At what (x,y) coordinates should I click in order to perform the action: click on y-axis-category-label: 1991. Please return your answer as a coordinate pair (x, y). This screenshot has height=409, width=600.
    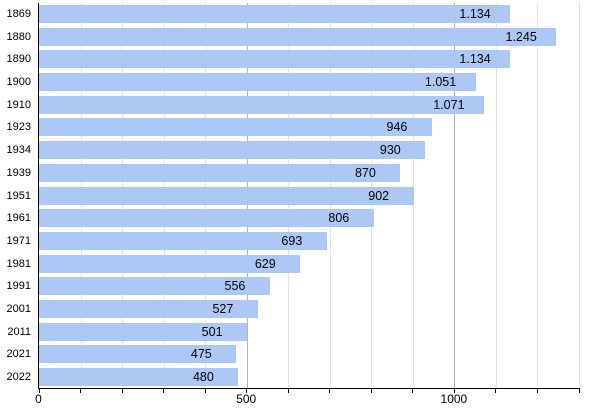
    Looking at the image, I should click on (18, 286).